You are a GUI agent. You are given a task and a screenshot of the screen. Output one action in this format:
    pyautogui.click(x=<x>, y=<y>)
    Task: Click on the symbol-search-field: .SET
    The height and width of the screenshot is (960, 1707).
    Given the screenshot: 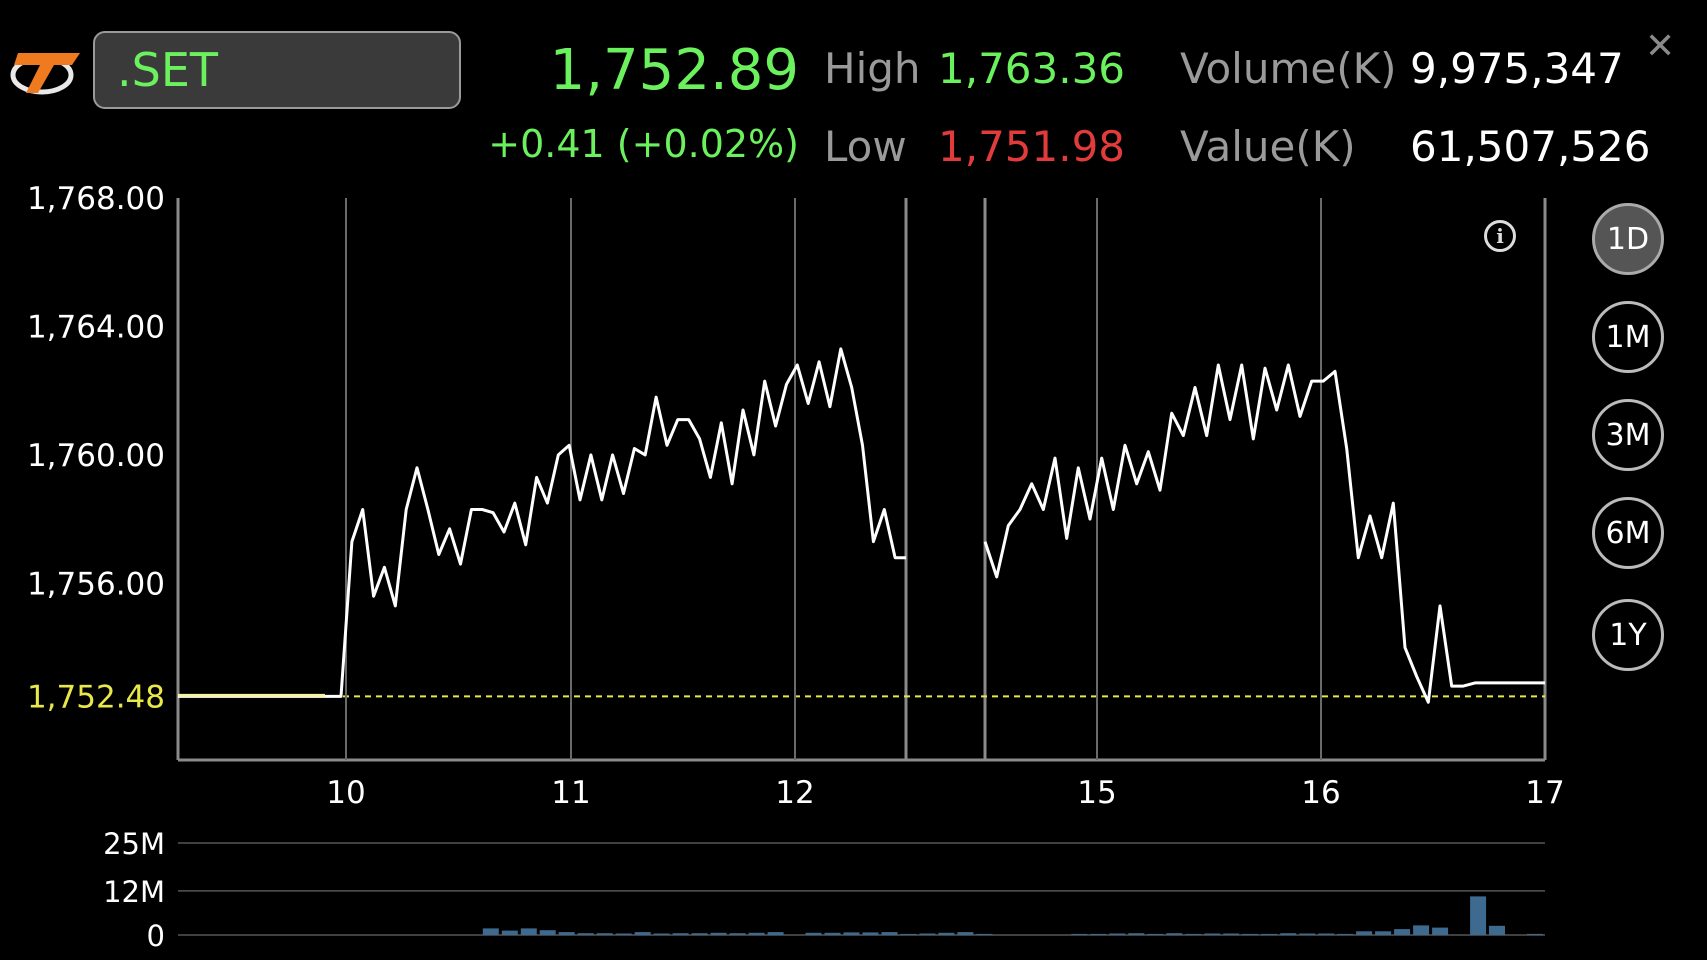 What is the action you would take?
    pyautogui.click(x=277, y=70)
    